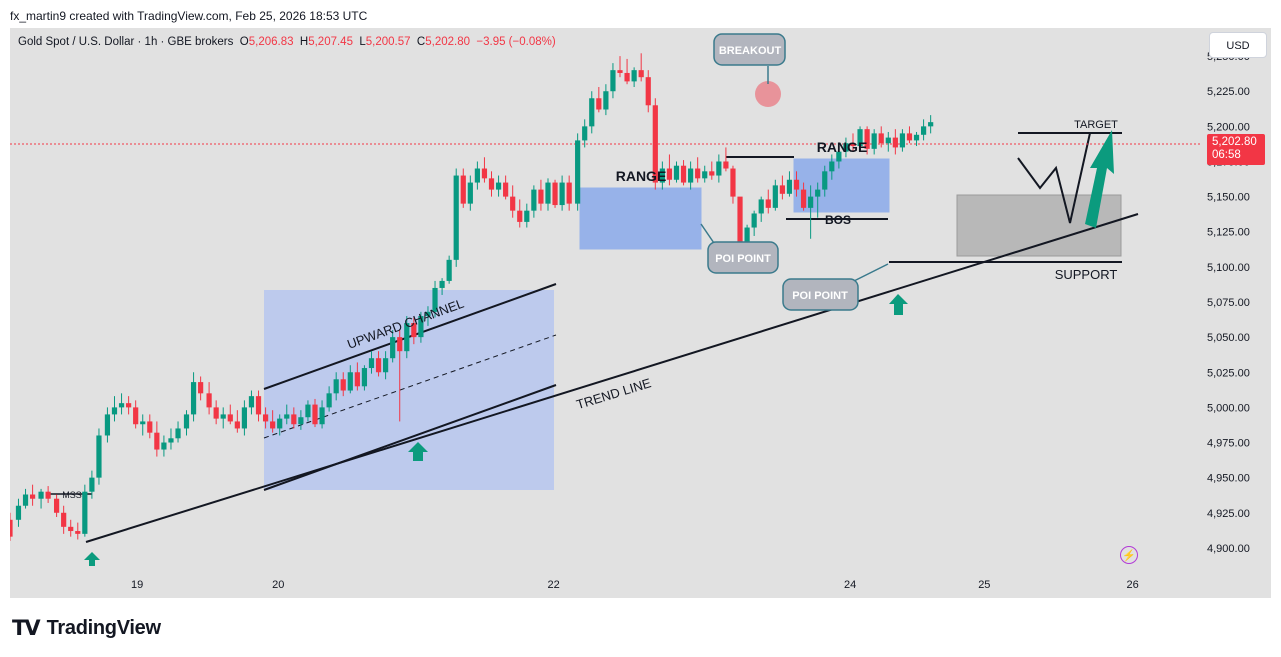  Describe the element at coordinates (1129, 555) in the screenshot. I see `lightning-icon: ⚡` at that location.